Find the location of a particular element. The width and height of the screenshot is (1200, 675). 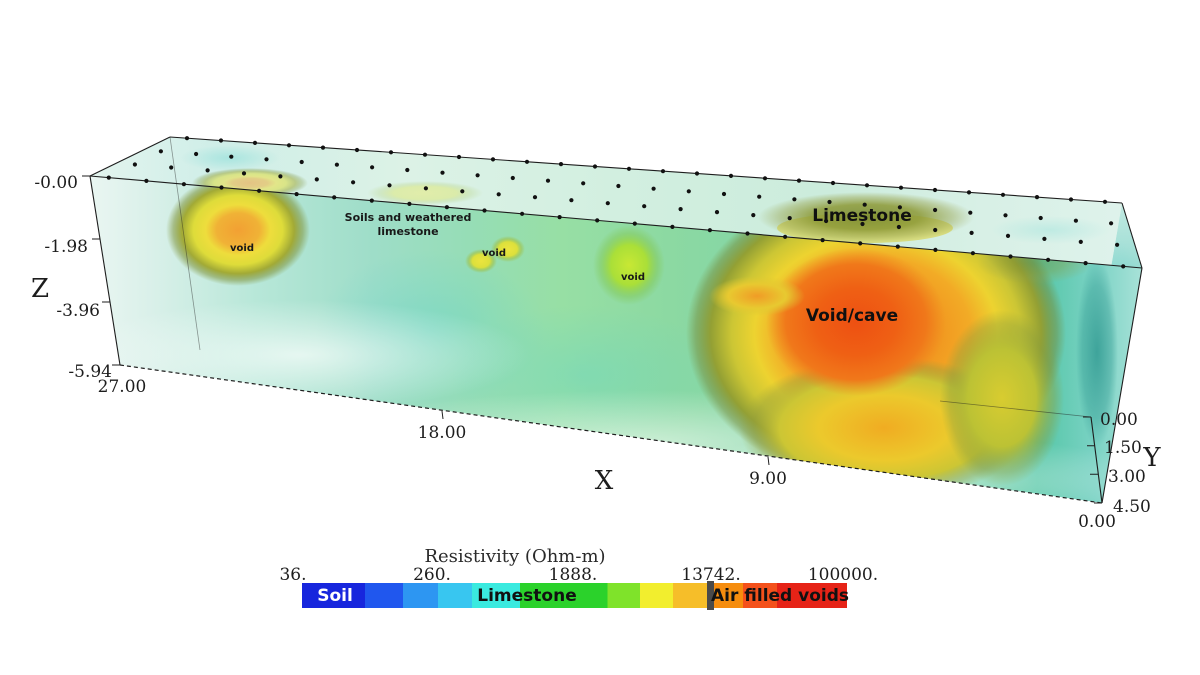

cave-anomaly-arm-right is located at coordinates (1002, 398).